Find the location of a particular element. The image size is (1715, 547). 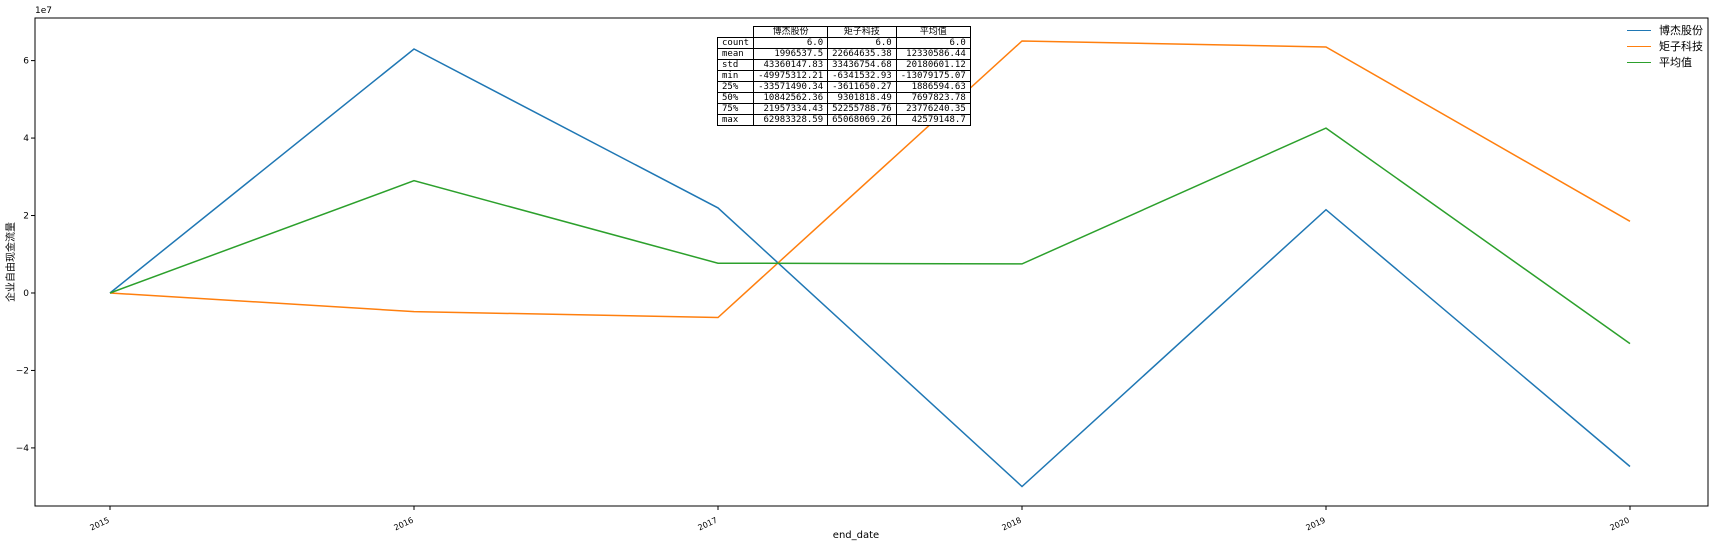

table-row-label: std is located at coordinates (735, 65).